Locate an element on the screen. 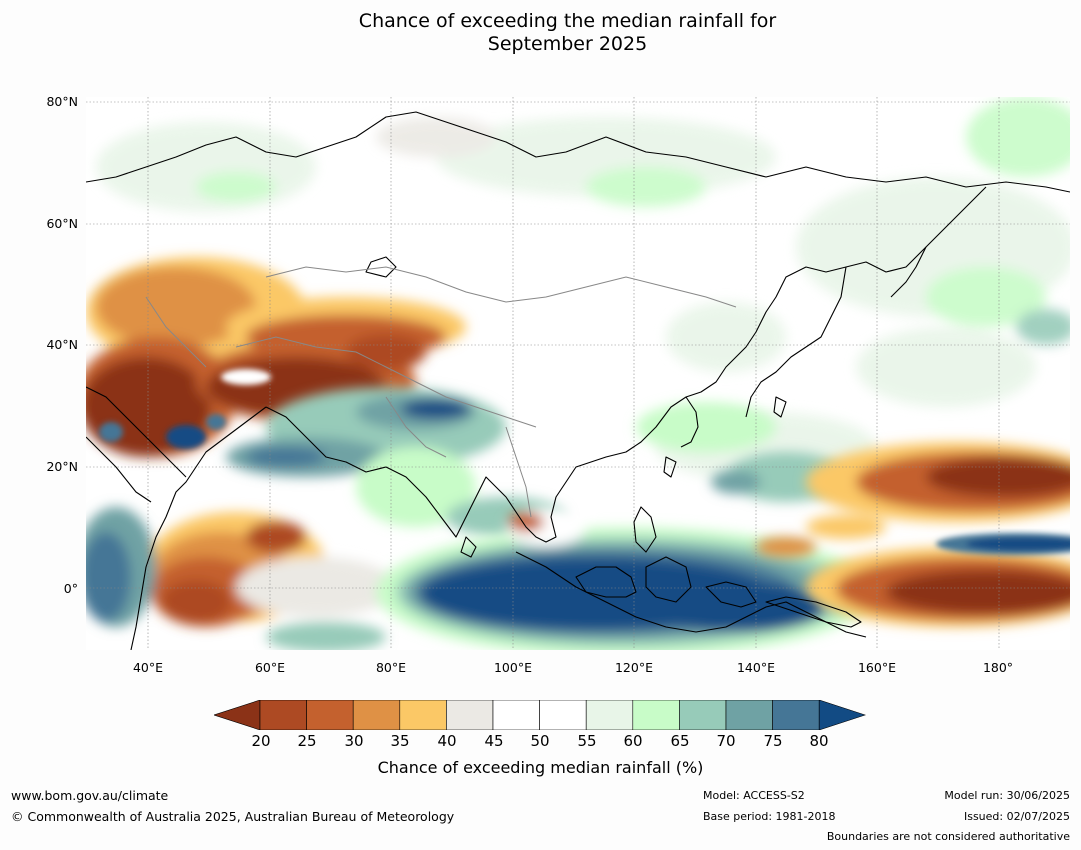 This screenshot has width=1081, height=850. colorbar-tick-50: 50 is located at coordinates (540, 741).